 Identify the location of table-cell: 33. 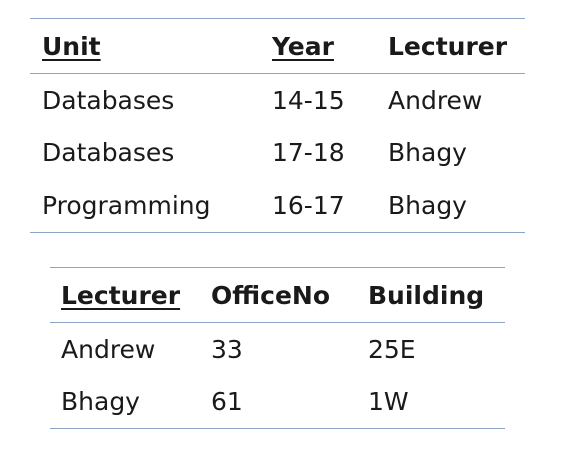
(227, 349).